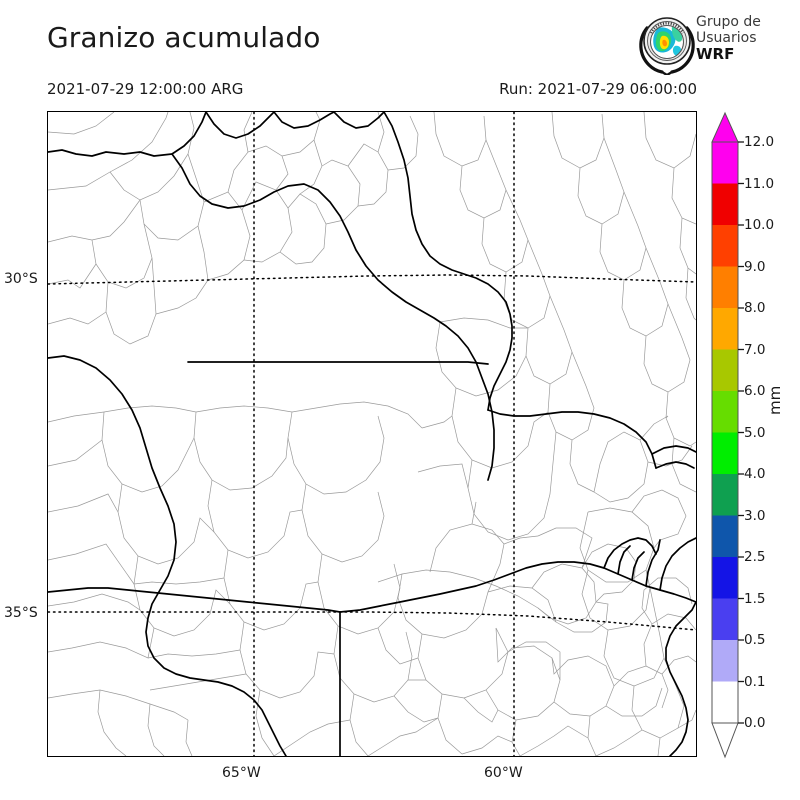 This screenshot has width=800, height=800. What do you see at coordinates (21, 613) in the screenshot?
I see `axis-label-lat-35s: 35°S` at bounding box center [21, 613].